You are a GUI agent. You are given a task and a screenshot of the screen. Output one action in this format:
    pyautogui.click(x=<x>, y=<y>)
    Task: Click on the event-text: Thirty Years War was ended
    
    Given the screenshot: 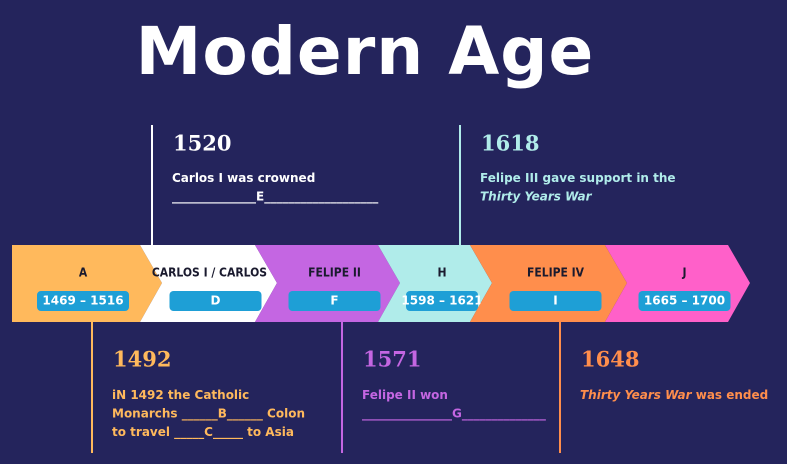 What is the action you would take?
    pyautogui.click(x=674, y=395)
    